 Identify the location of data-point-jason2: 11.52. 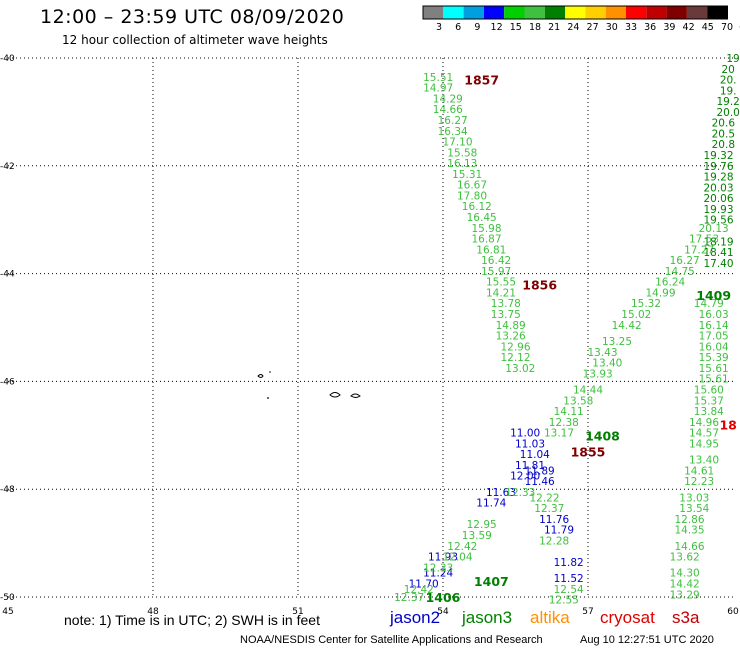
(569, 579).